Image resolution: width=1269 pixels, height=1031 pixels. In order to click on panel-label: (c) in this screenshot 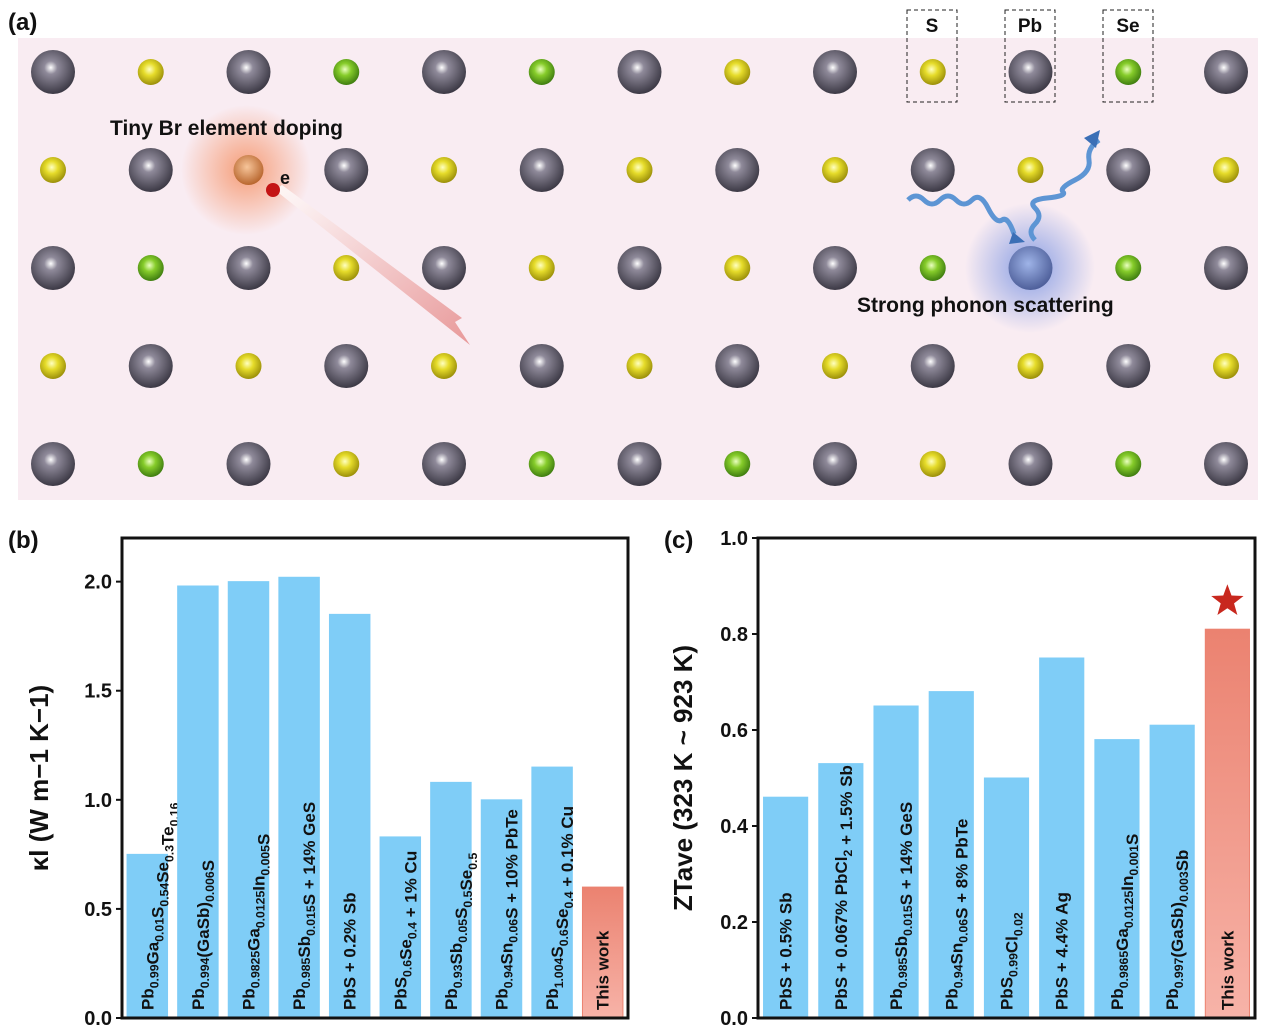, I will do `click(678, 540)`.